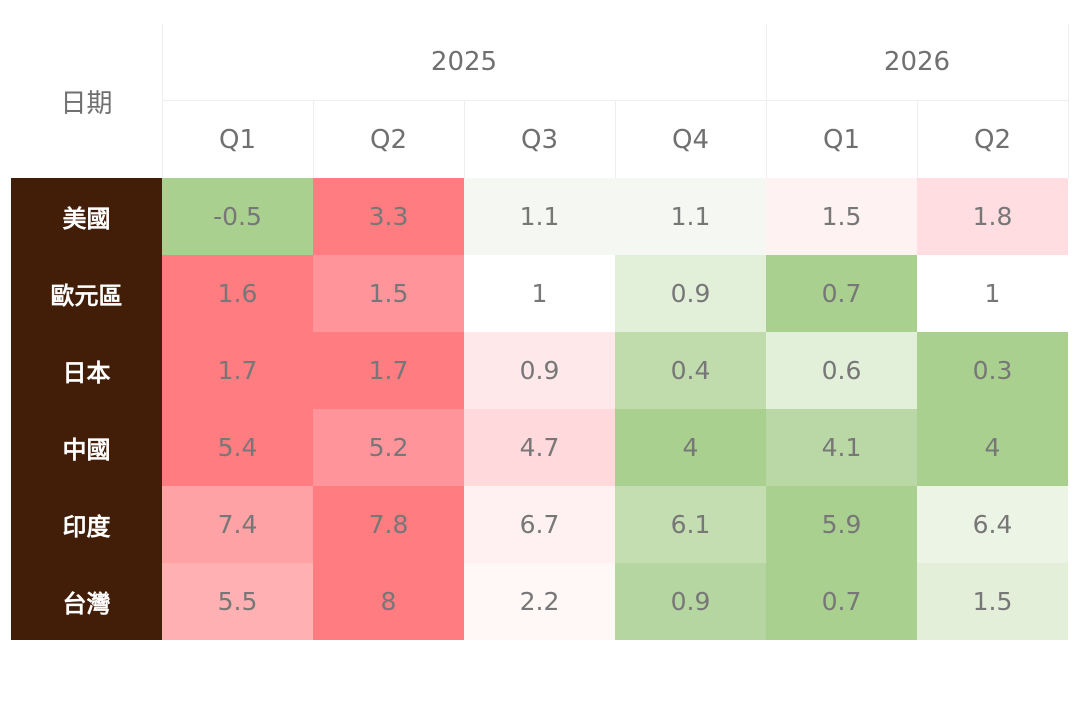 The height and width of the screenshot is (718, 1077). I want to click on heatmap-cell: 5.4, so click(237, 447).